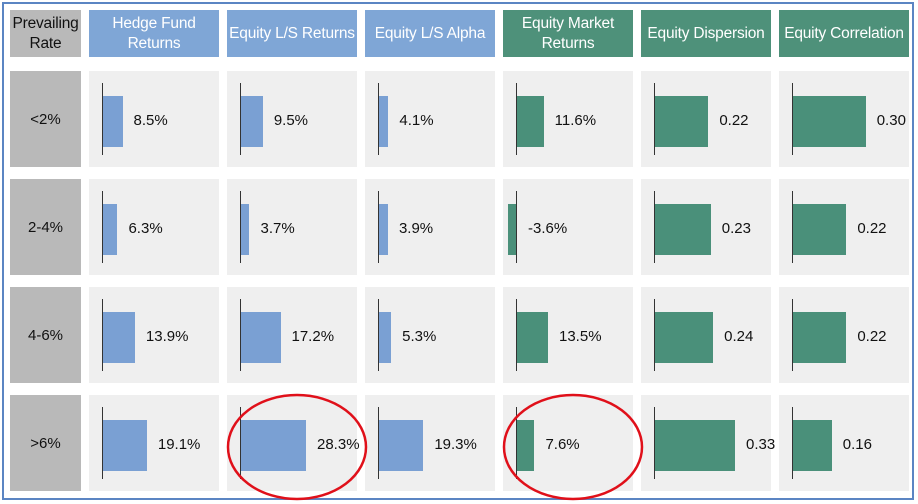 This screenshot has width=918, height=504. What do you see at coordinates (575, 120) in the screenshot?
I see `data-label: 11.6%` at bounding box center [575, 120].